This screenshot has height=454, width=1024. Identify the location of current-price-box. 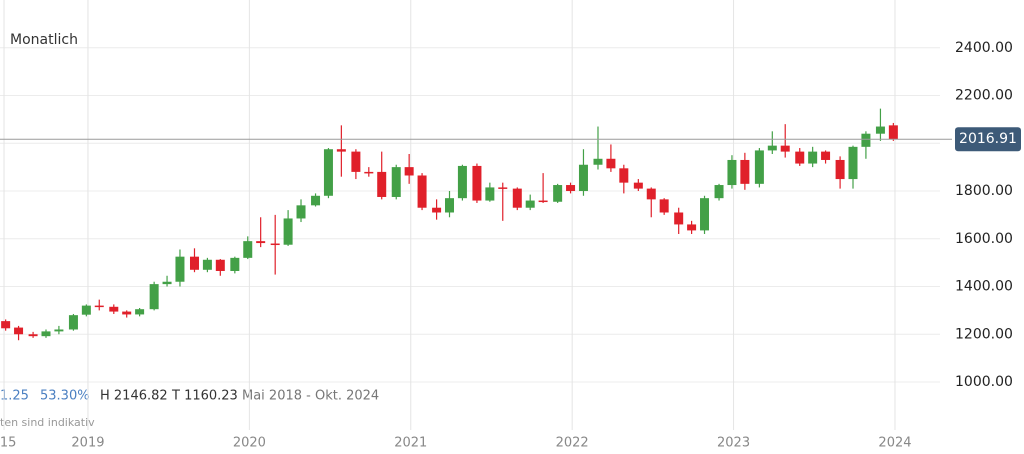
(988, 139).